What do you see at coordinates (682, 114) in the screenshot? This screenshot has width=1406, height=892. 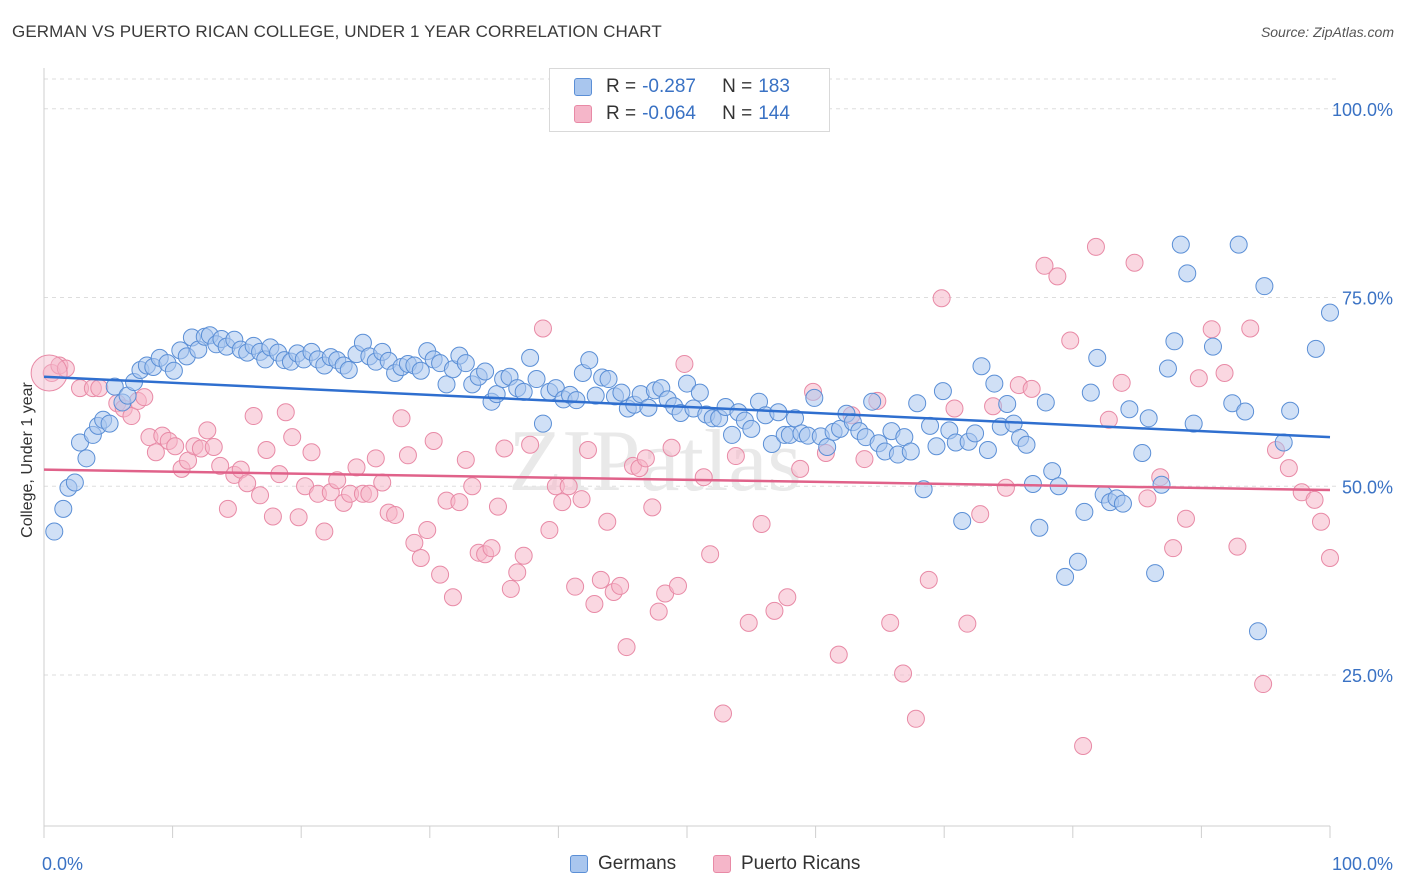 I see `legend-row-puerto-ricans: R = -0.064 N = 144` at bounding box center [682, 114].